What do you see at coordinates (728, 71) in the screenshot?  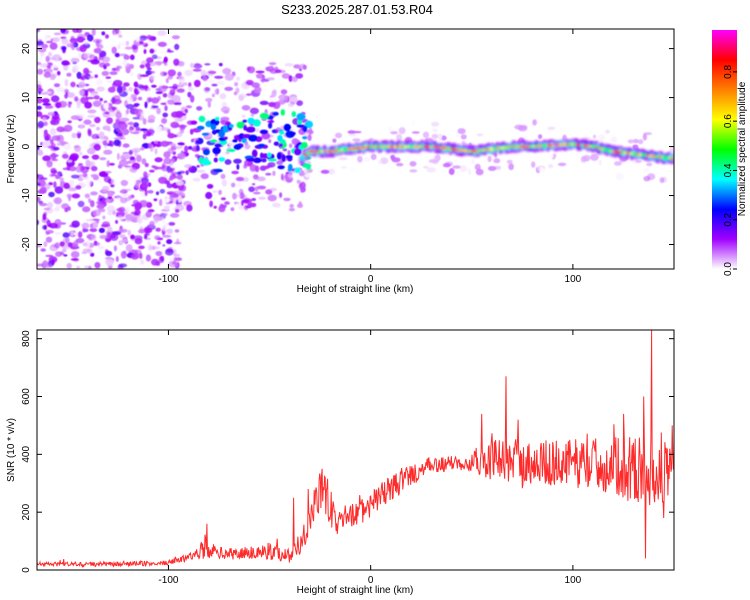 I see `colorbar-tick-label: 0.8` at bounding box center [728, 71].